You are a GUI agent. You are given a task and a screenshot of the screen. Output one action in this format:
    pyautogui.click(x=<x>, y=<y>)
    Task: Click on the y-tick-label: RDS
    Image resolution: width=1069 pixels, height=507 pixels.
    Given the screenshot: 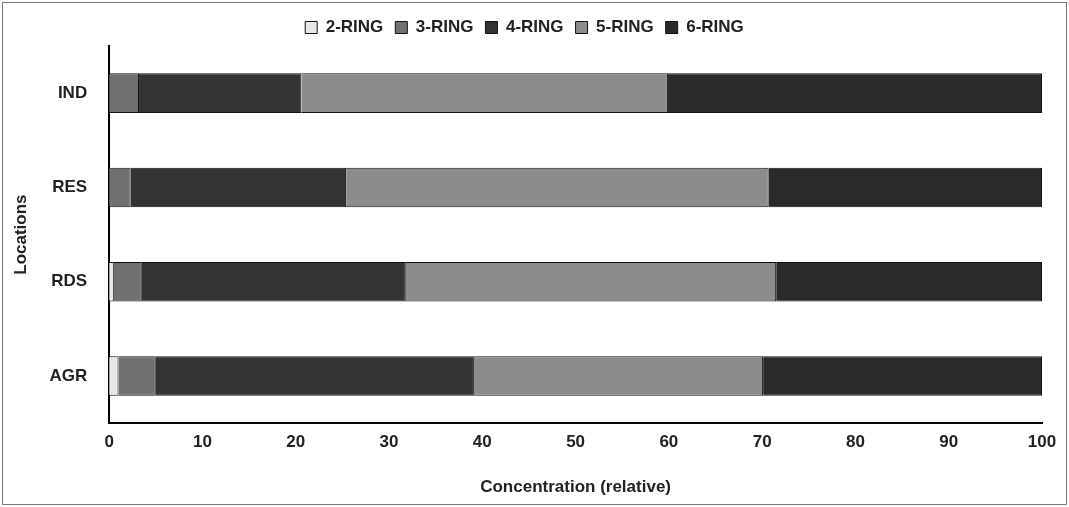 What is the action you would take?
    pyautogui.click(x=69, y=281)
    